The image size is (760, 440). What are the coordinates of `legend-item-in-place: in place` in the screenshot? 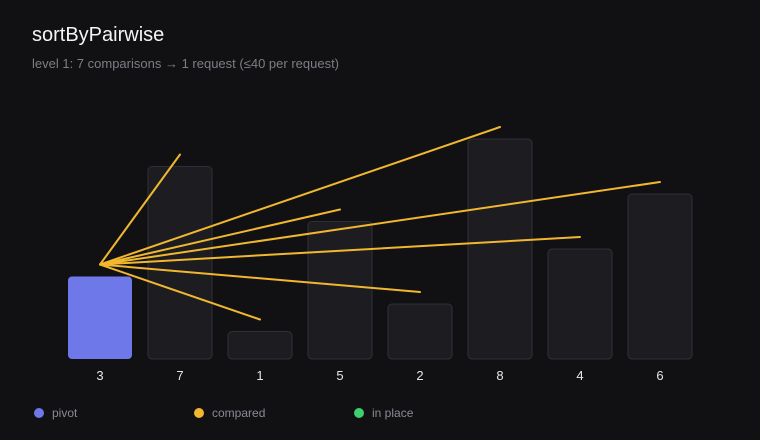 It's located at (383, 413).